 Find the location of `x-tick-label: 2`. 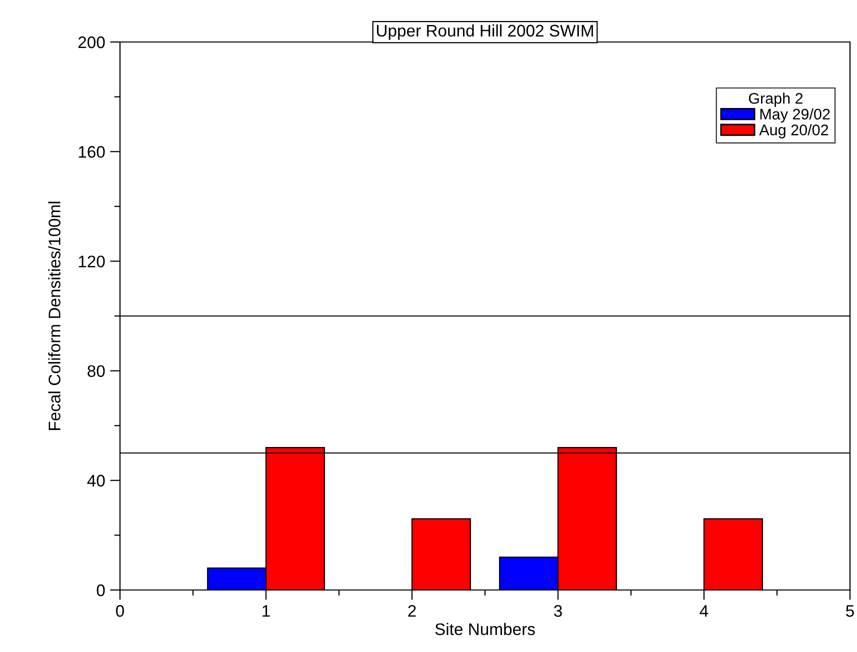

x-tick-label: 2 is located at coordinates (412, 611).